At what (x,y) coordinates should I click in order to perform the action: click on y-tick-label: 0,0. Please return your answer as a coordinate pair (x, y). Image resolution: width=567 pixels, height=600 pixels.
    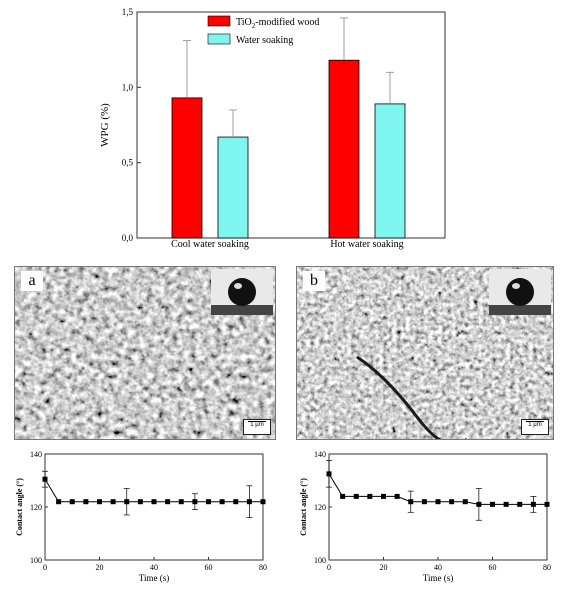
    Looking at the image, I should click on (128, 238).